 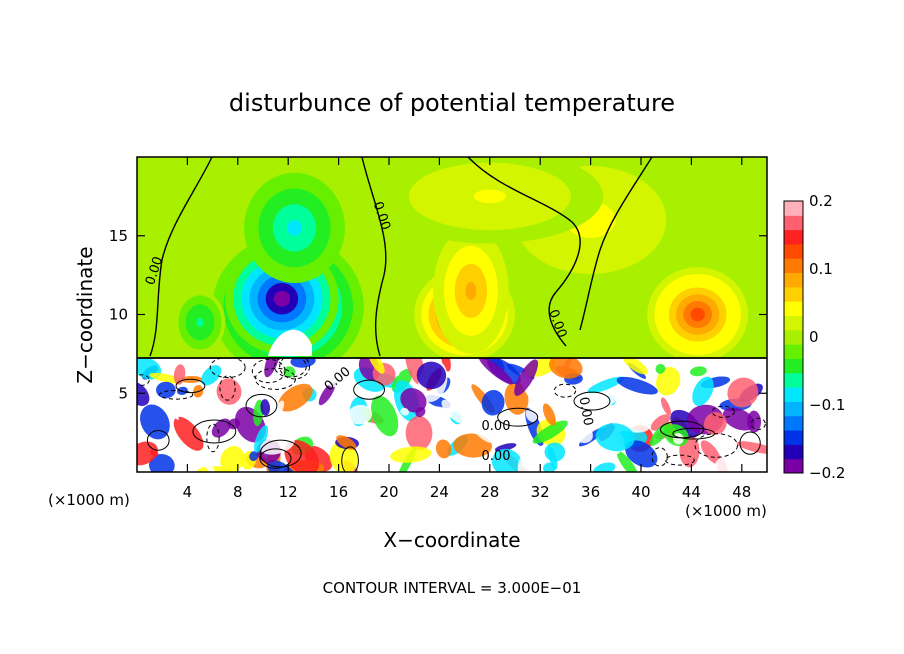 What do you see at coordinates (338, 492) in the screenshot?
I see `x-tick-label: 16` at bounding box center [338, 492].